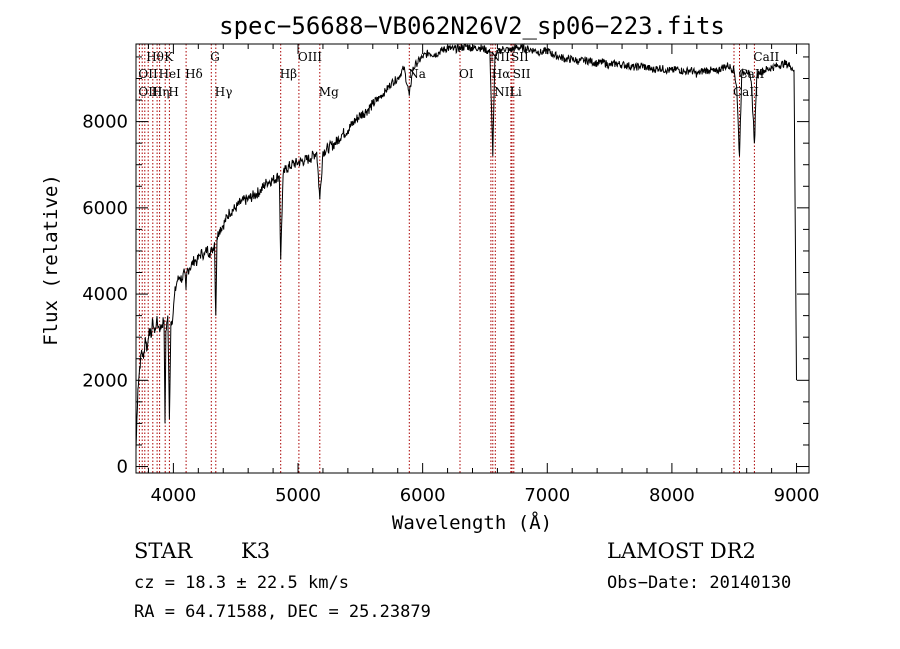  I want to click on y-axis-label: Flux (relative), so click(51, 260).